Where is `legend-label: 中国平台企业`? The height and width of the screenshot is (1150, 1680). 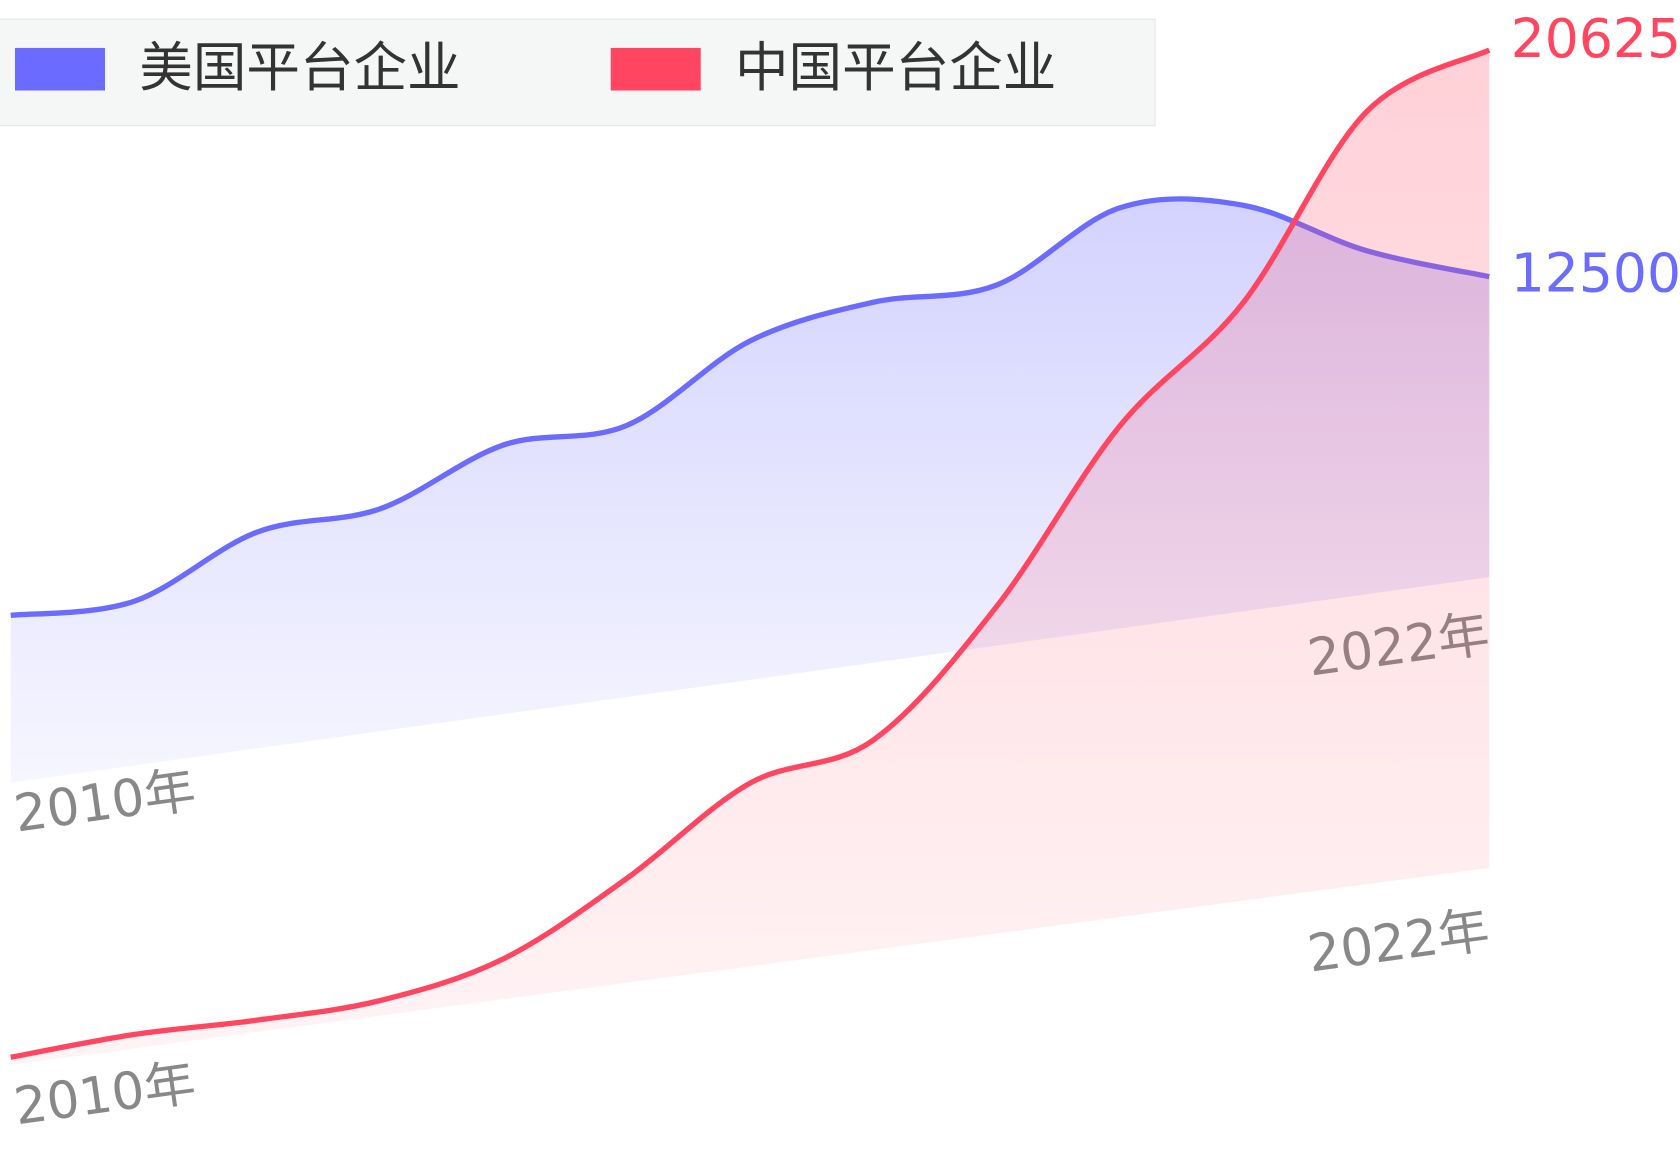
legend-label: 中国平台企业 is located at coordinates (895, 67).